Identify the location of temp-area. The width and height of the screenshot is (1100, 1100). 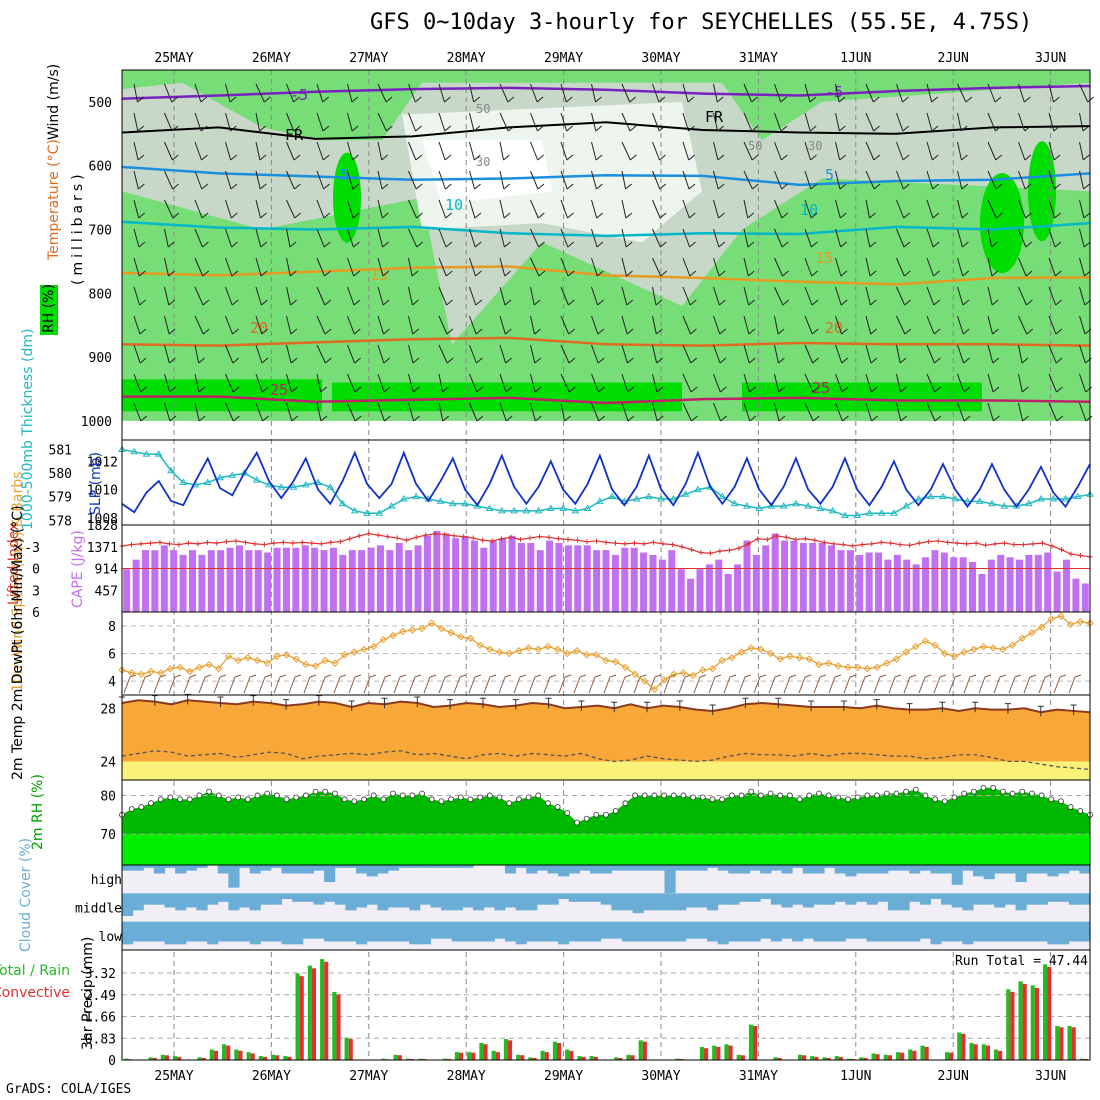
(606, 740).